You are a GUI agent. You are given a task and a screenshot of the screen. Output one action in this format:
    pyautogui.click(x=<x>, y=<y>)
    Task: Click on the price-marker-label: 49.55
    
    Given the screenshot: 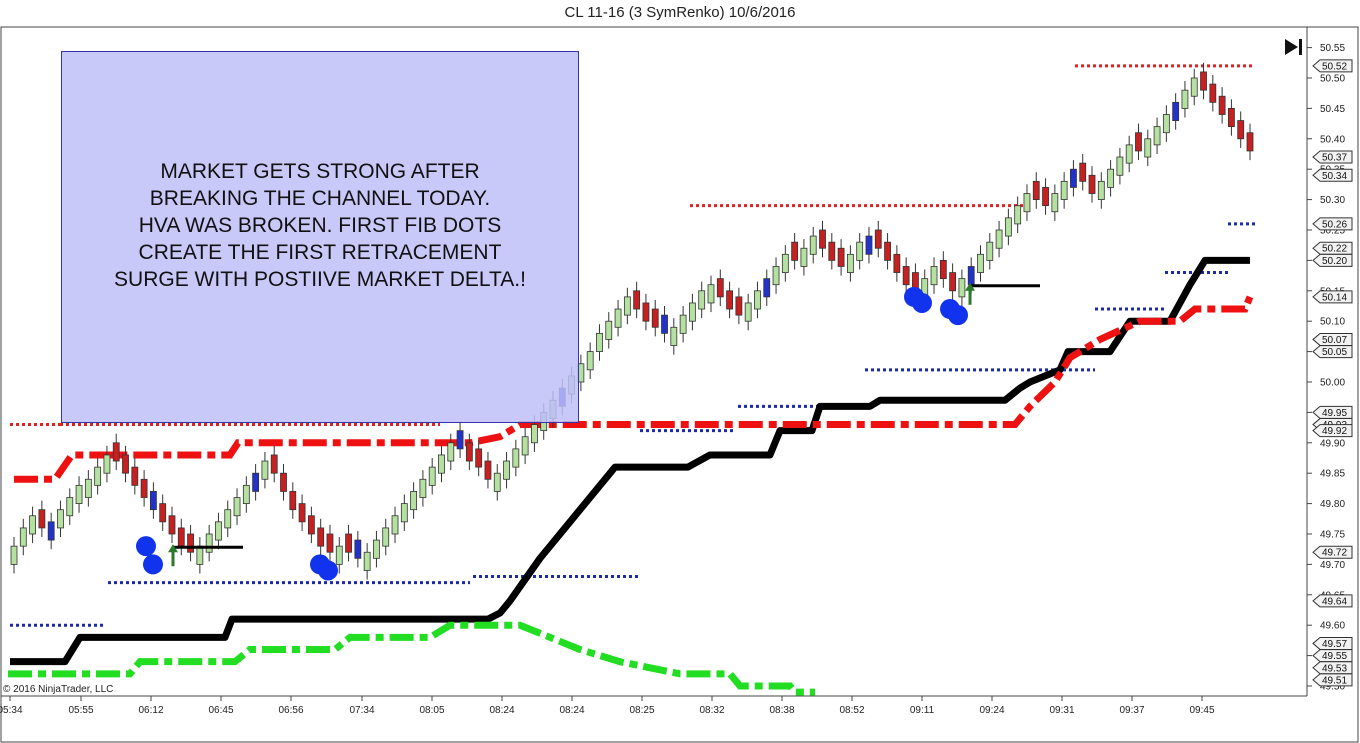 What is the action you would take?
    pyautogui.click(x=1334, y=656)
    